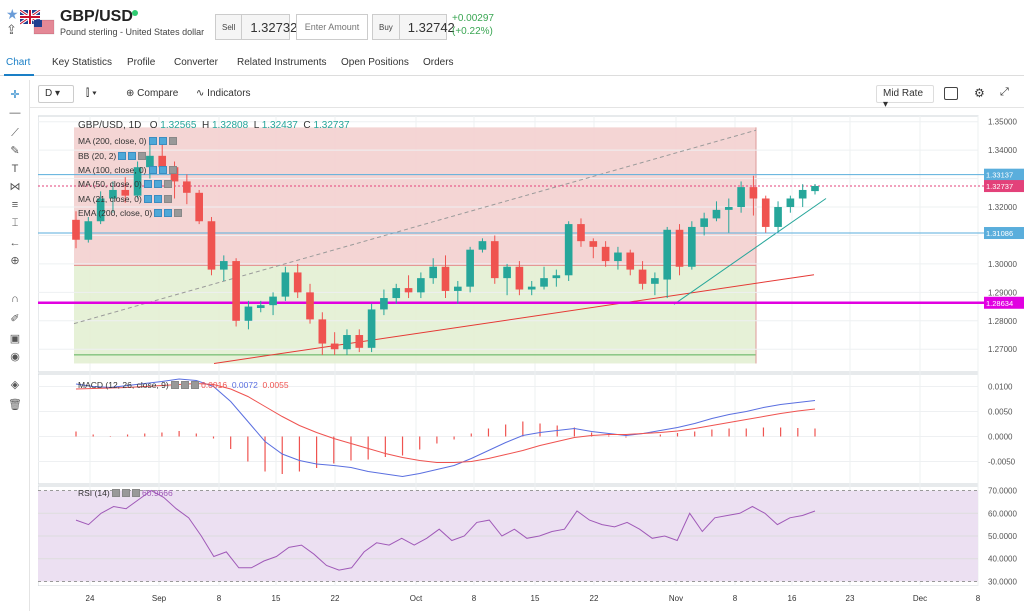  I want to click on tab-orders: Orders, so click(438, 62).